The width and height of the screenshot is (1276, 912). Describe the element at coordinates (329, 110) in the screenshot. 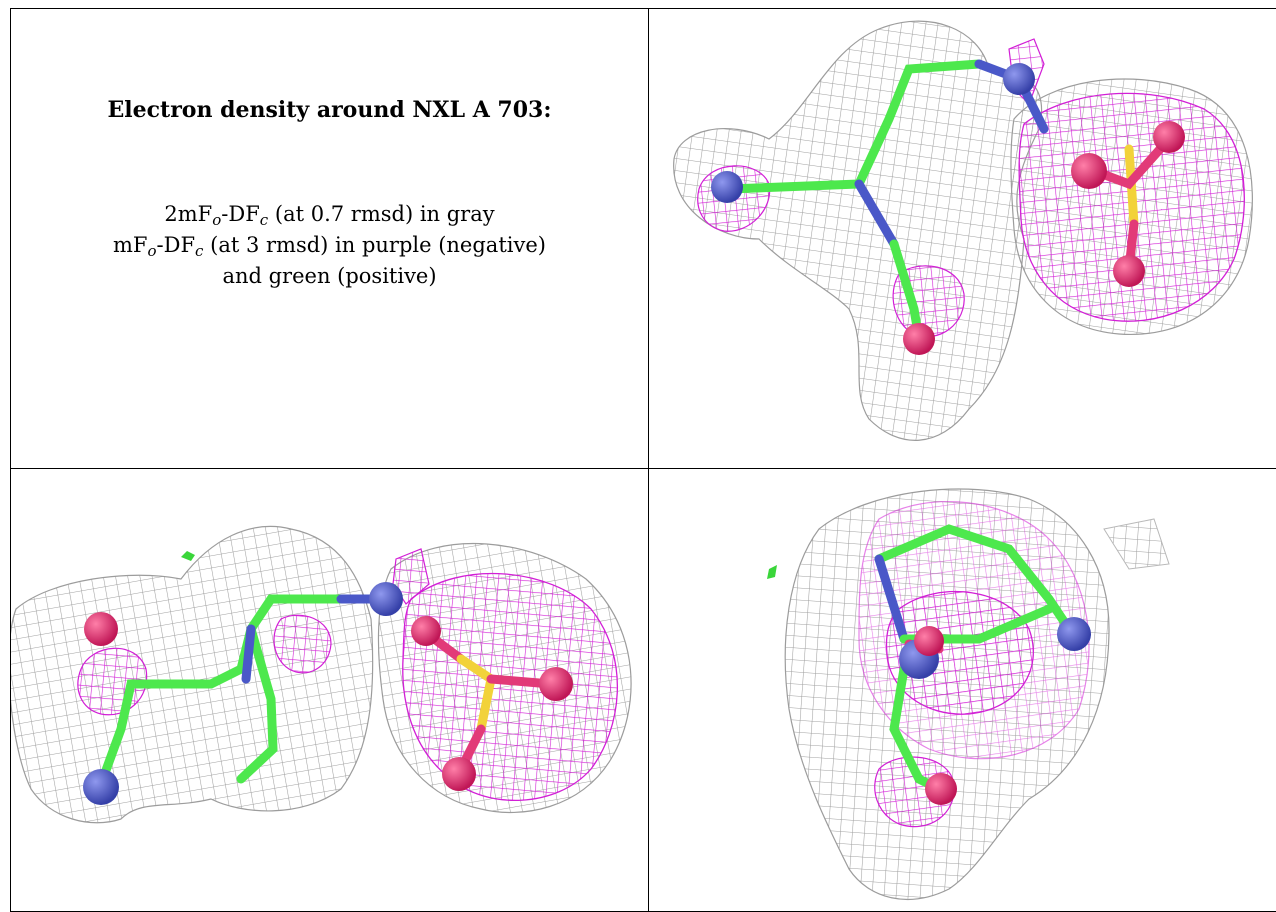

I see `caption-title: Electron density around NXL A 703:` at that location.